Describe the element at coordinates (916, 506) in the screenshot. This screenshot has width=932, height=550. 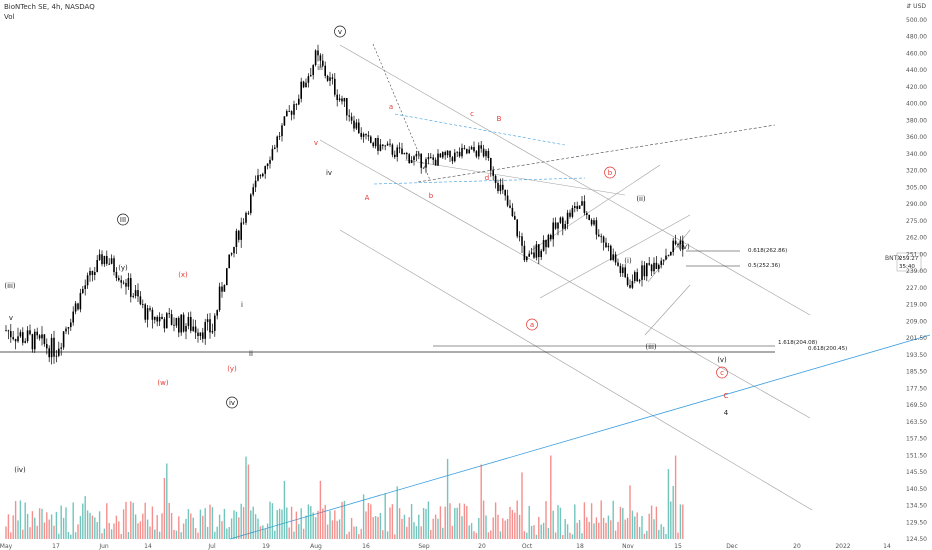
I see `y-tick-label: 134.50` at that location.